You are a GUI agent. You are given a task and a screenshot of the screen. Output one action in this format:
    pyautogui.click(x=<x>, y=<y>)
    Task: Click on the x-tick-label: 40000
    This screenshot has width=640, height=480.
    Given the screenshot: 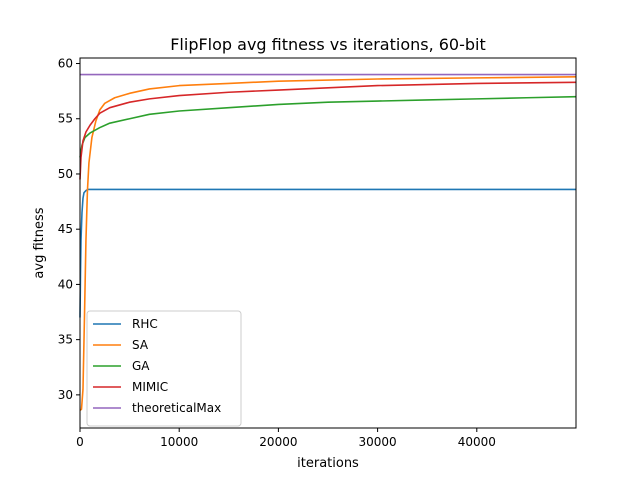 What is the action you would take?
    pyautogui.click(x=477, y=442)
    